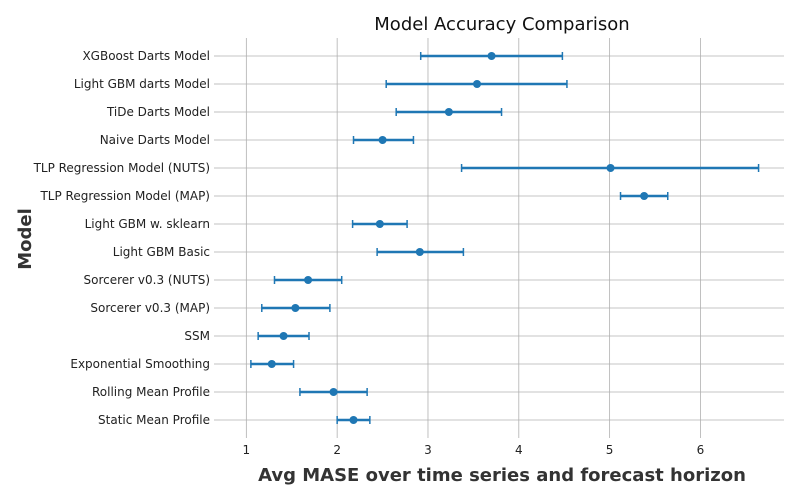 Image resolution: width=800 pixels, height=500 pixels. What do you see at coordinates (142, 84) in the screenshot?
I see `y-tick-label: Light GBM darts Model` at bounding box center [142, 84].